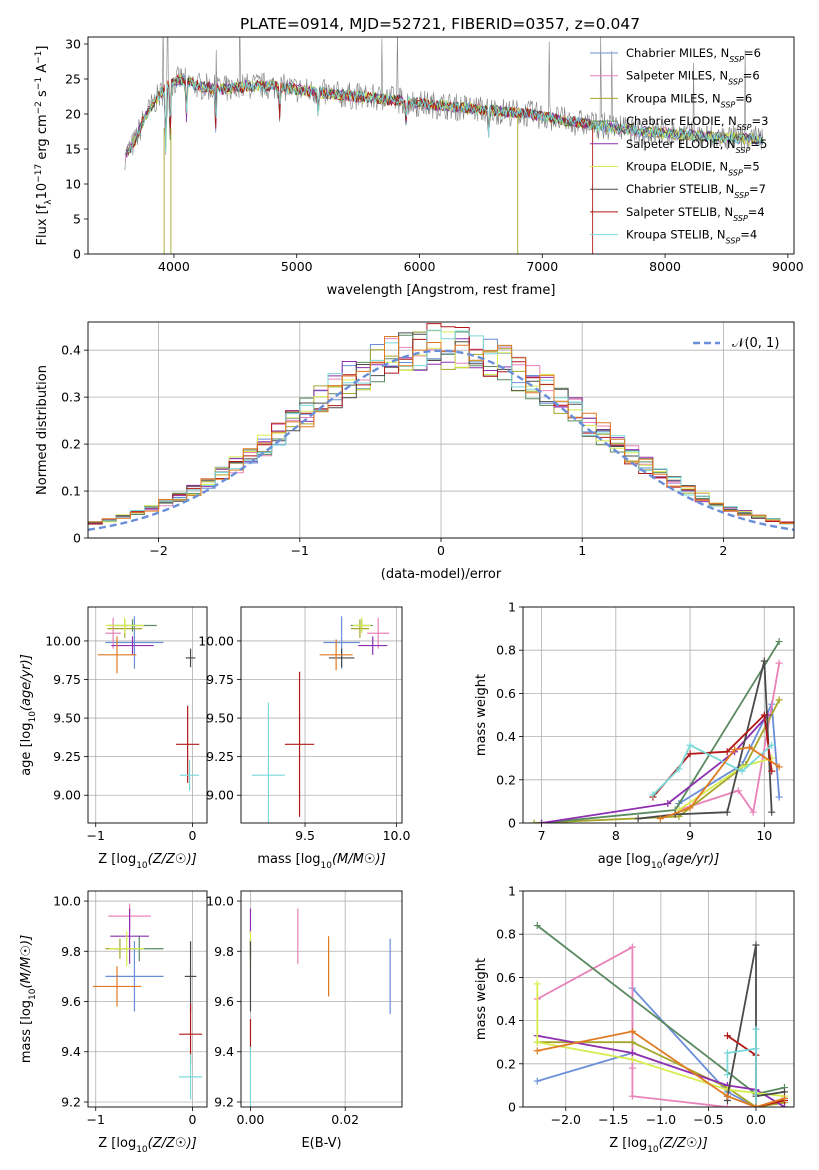 This screenshot has height=1170, width=819. What do you see at coordinates (756, 212) in the screenshot?
I see `legend-suffix: =4` at bounding box center [756, 212].